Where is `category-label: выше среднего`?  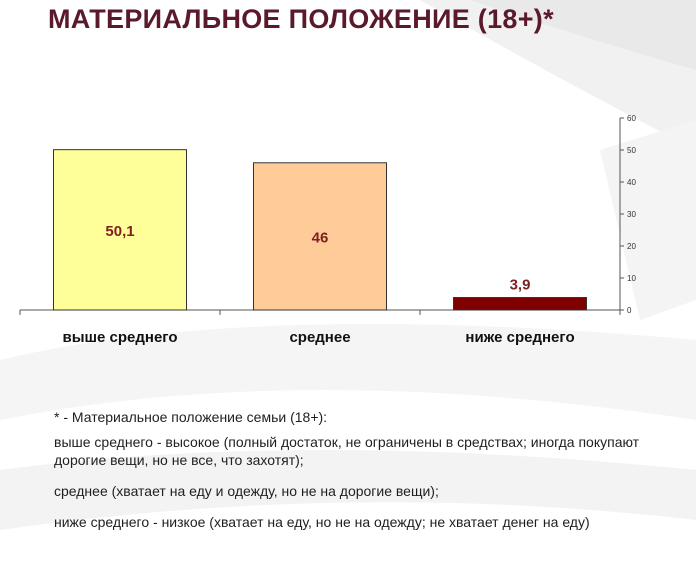 category-label: выше среднего is located at coordinates (119, 337).